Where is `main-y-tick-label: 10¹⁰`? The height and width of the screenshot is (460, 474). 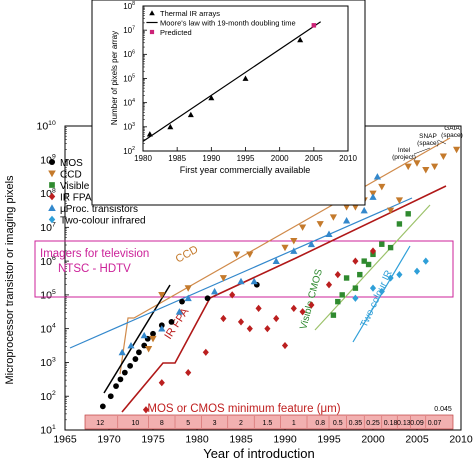 main-y-tick-label: 10¹⁰ is located at coordinates (45, 126).